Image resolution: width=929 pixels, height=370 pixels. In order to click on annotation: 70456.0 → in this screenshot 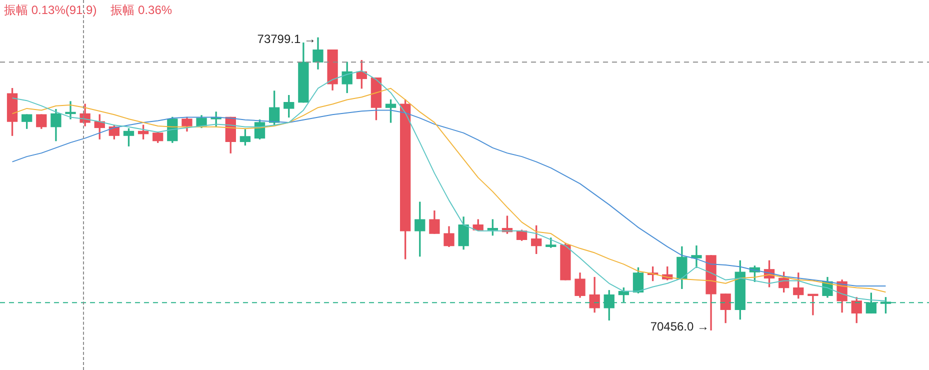, I will do `click(680, 326)`.